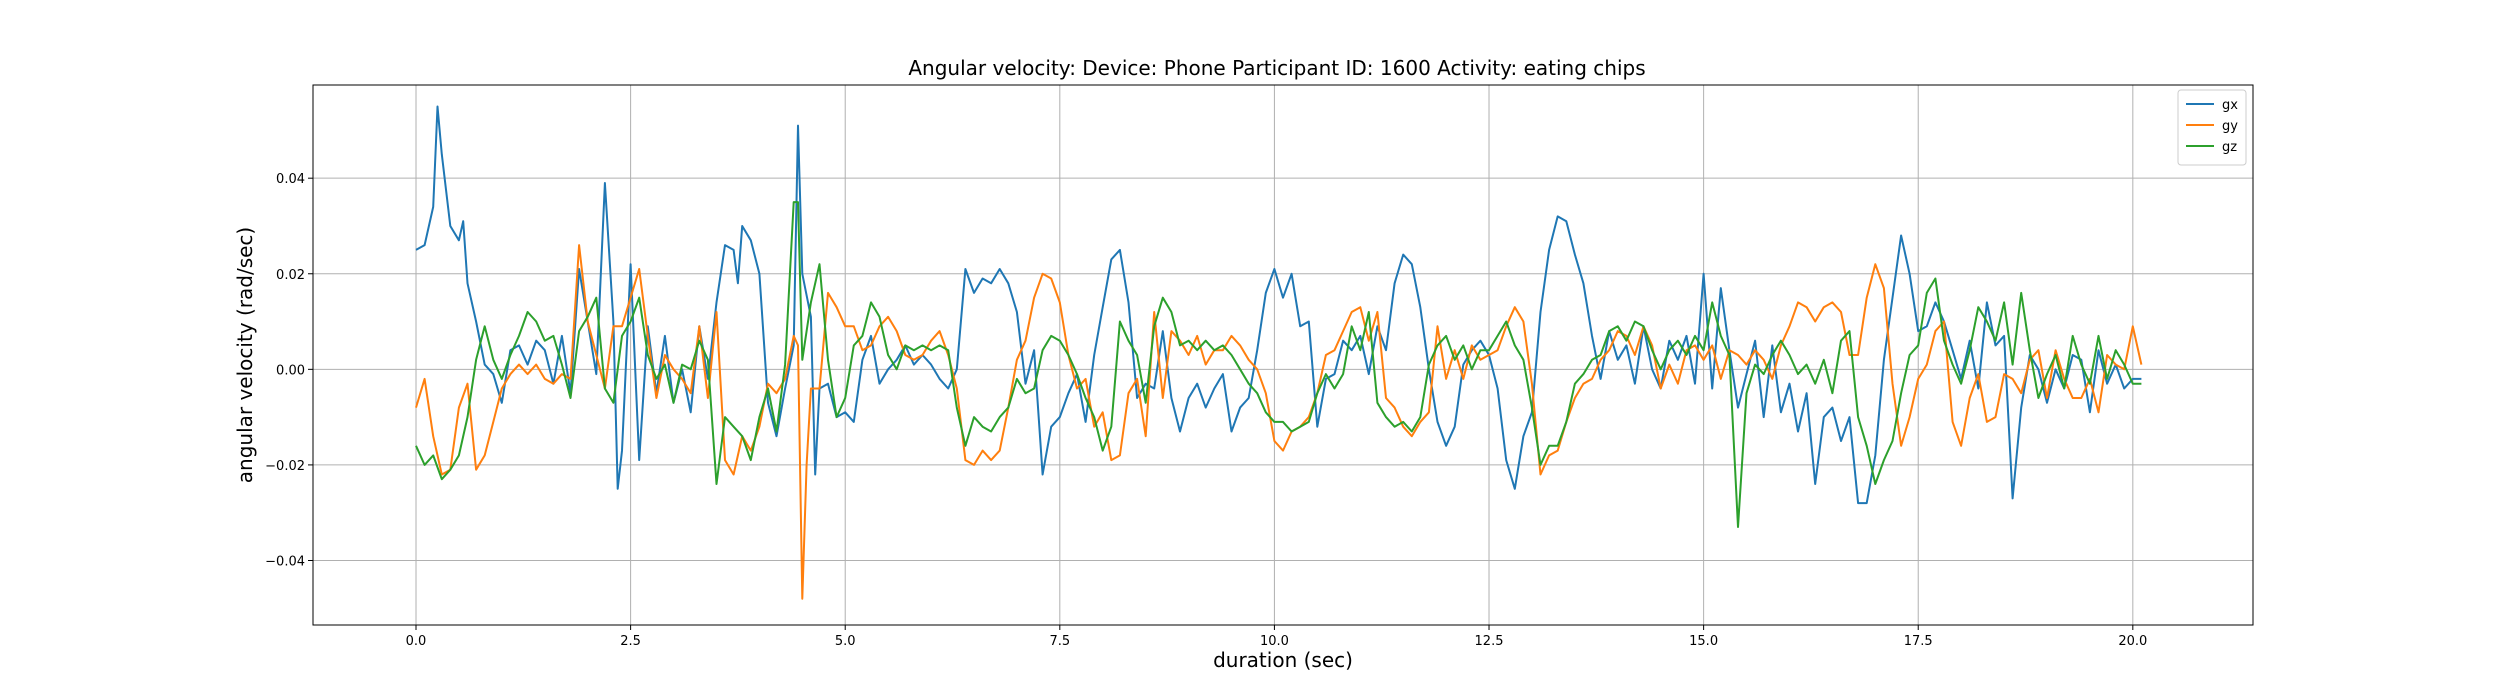 The image size is (2500, 700). What do you see at coordinates (285, 561) in the screenshot?
I see `y-tick-label: −0.04` at bounding box center [285, 561].